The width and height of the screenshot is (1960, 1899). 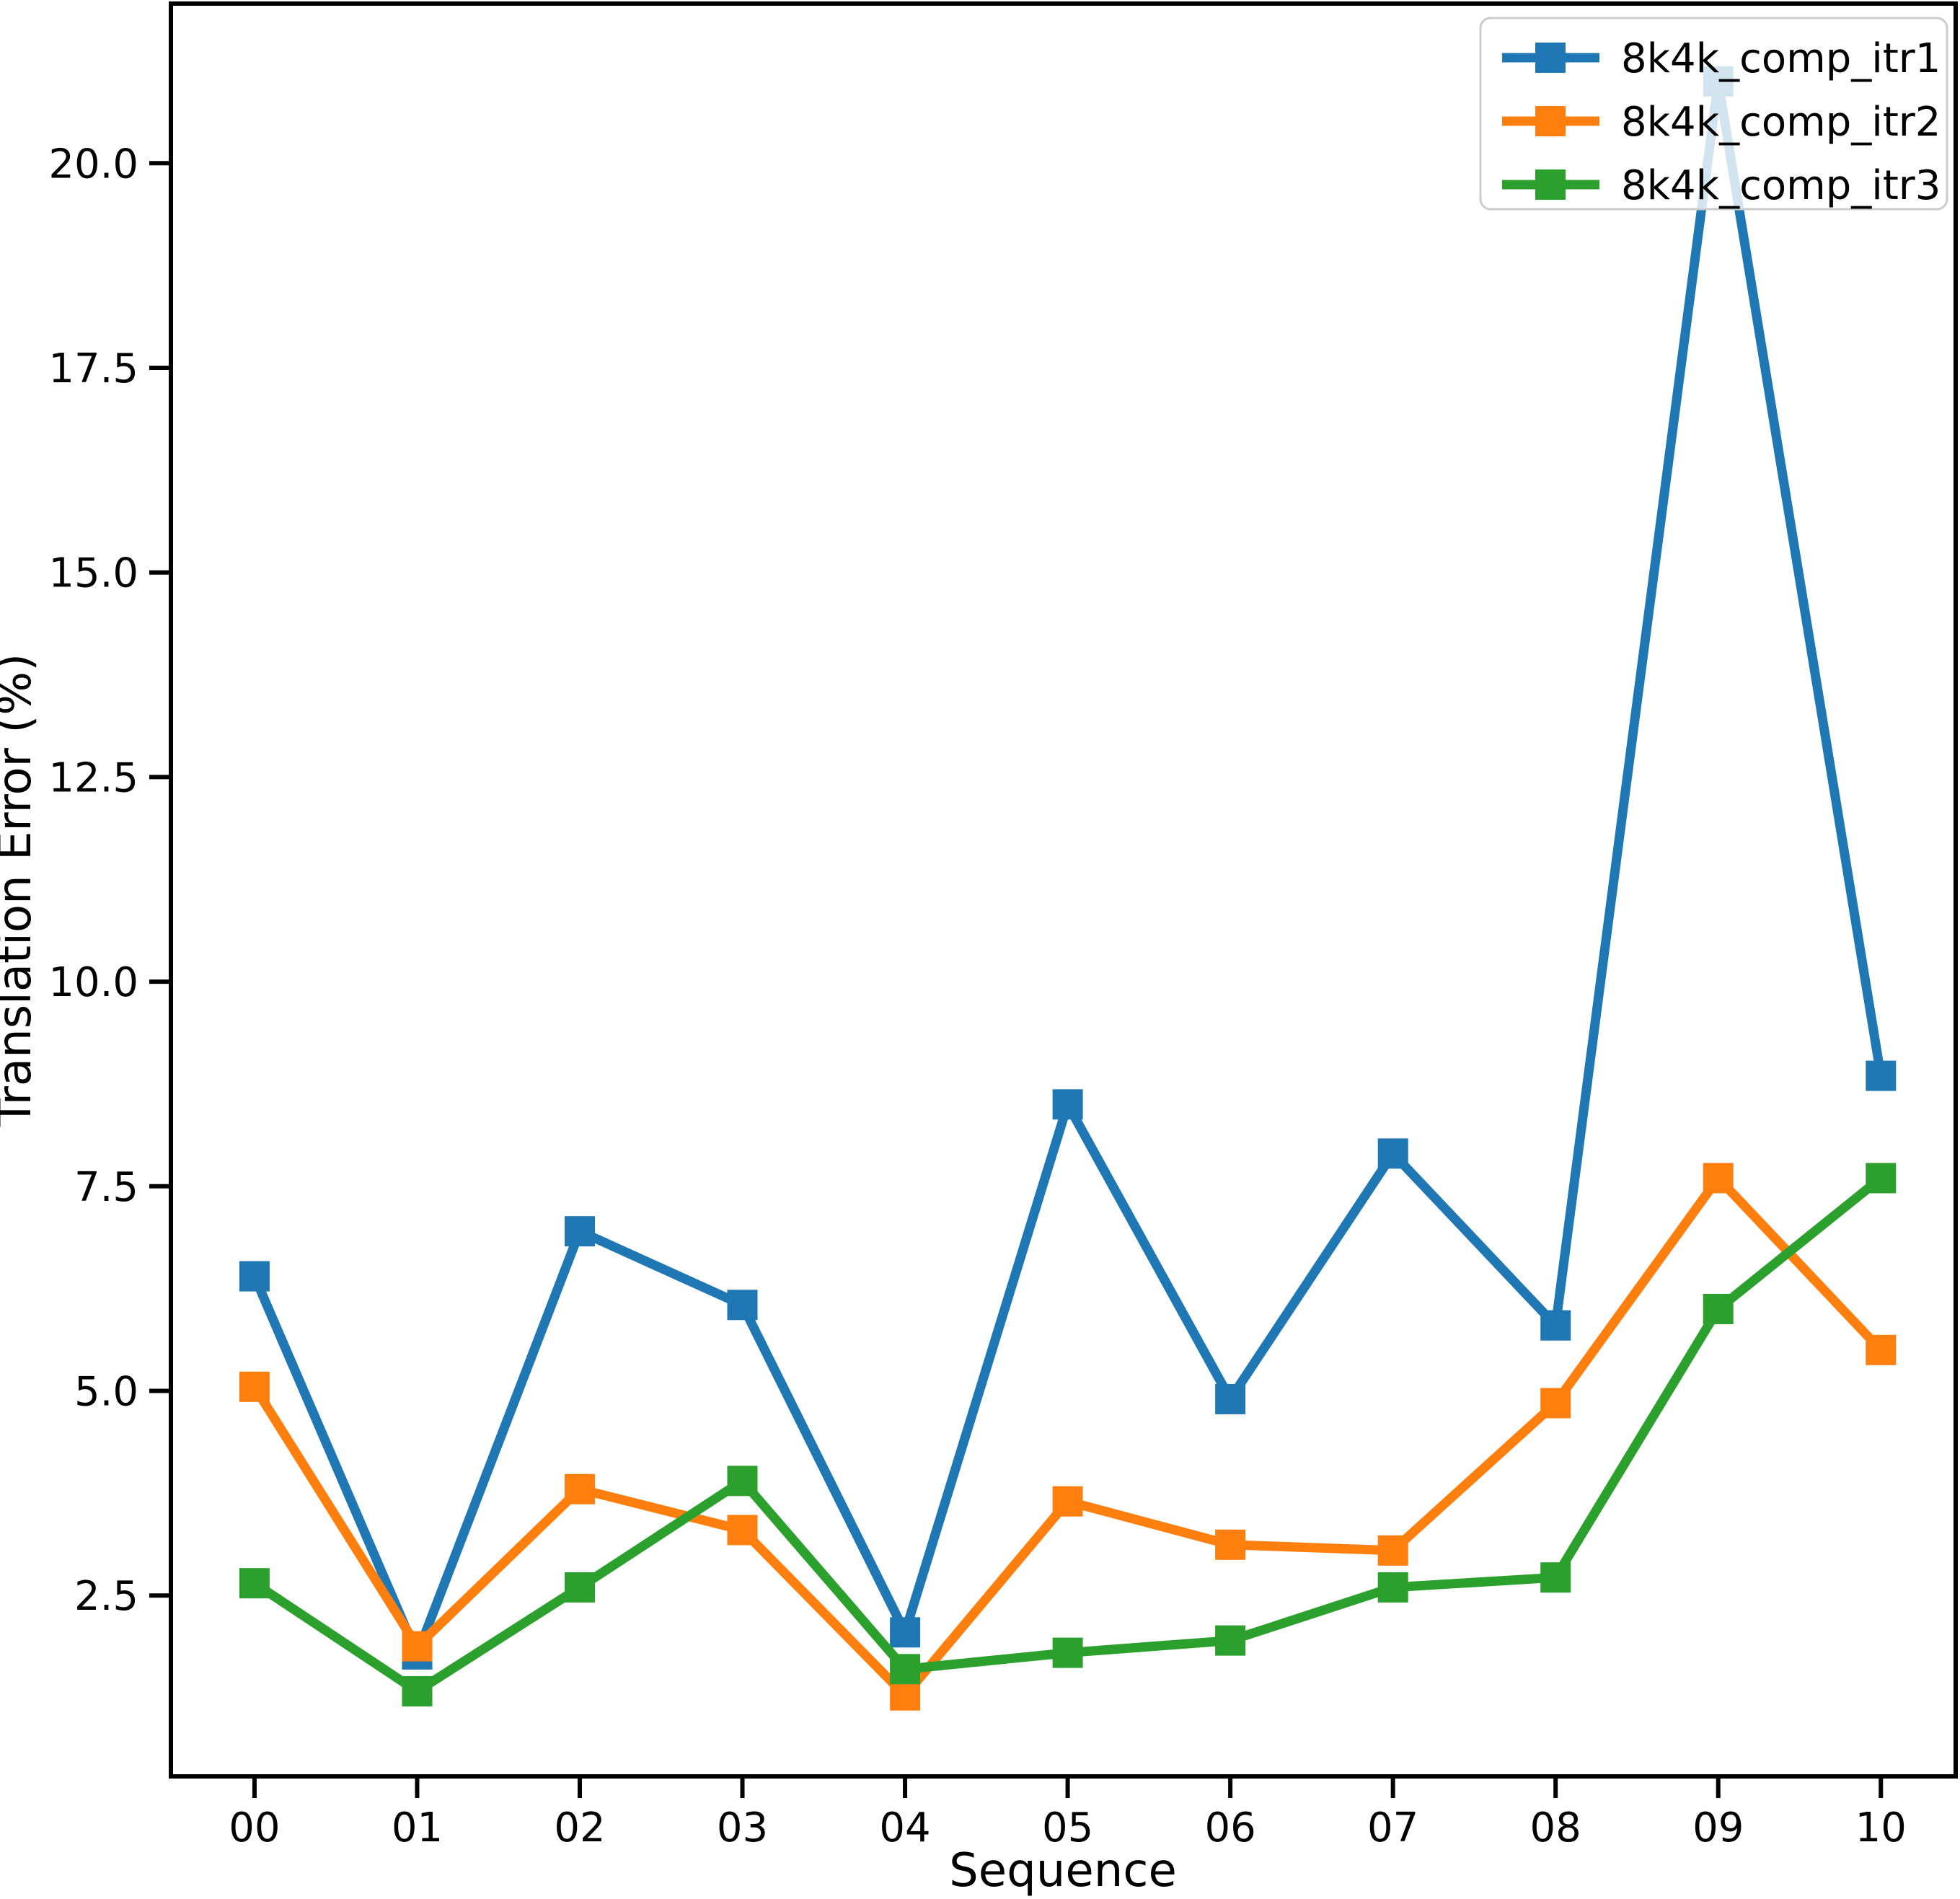 What do you see at coordinates (93, 165) in the screenshot?
I see `y-tick-label: 20.0` at bounding box center [93, 165].